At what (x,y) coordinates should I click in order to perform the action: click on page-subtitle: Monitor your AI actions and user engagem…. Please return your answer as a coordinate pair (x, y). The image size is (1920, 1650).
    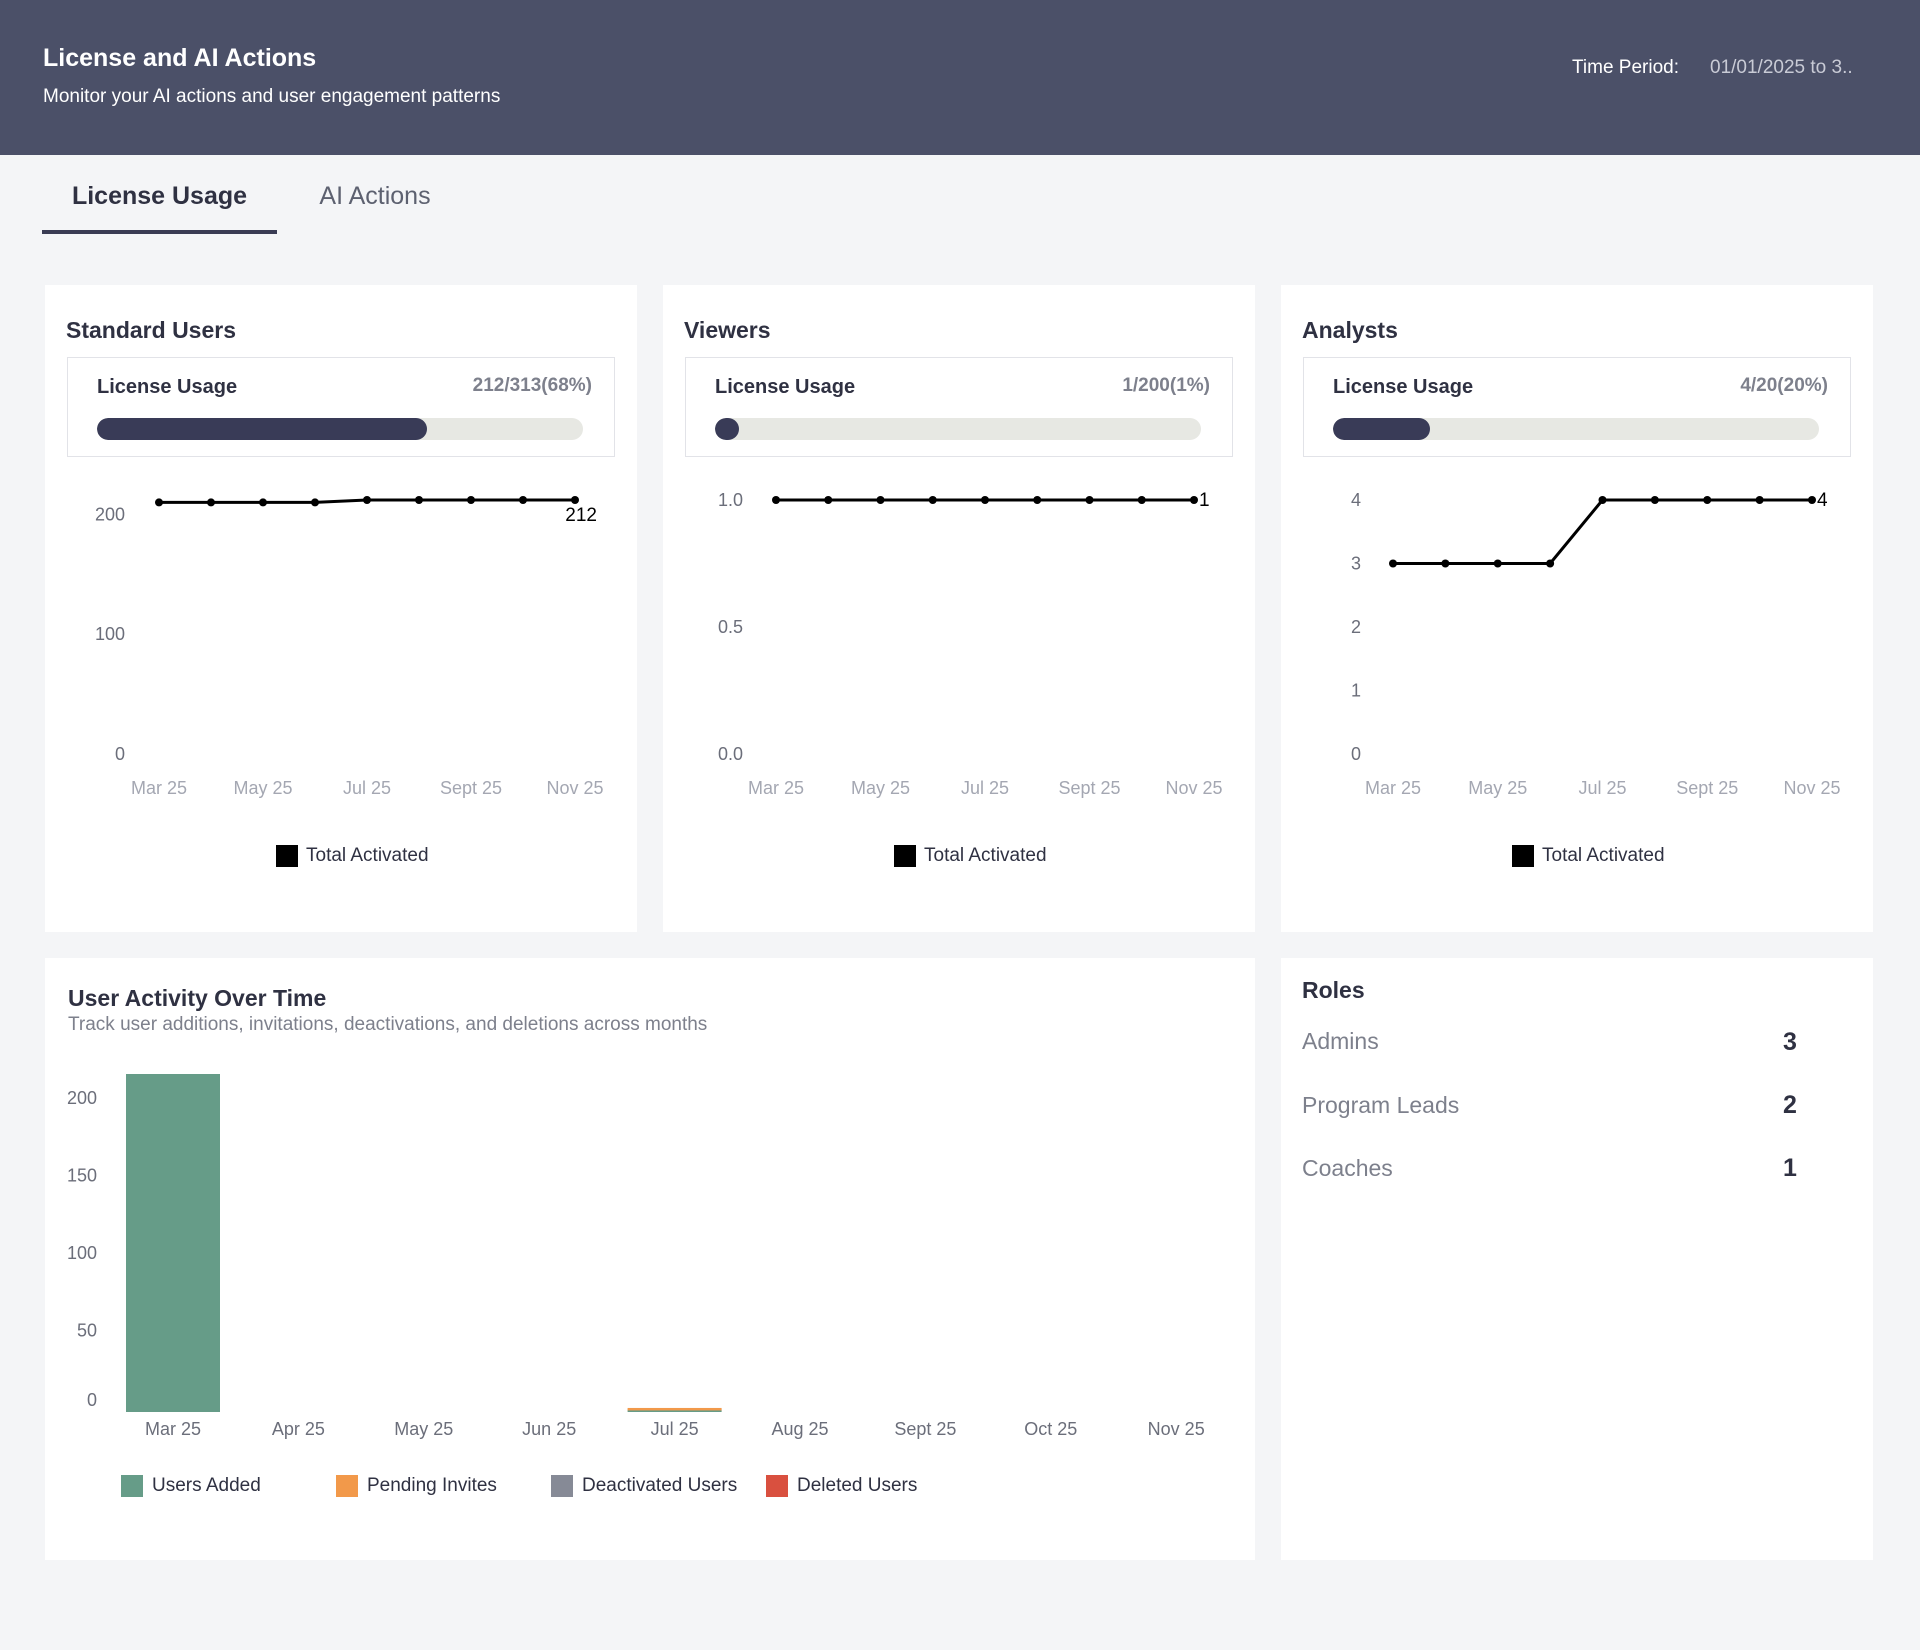
    Looking at the image, I should click on (272, 96).